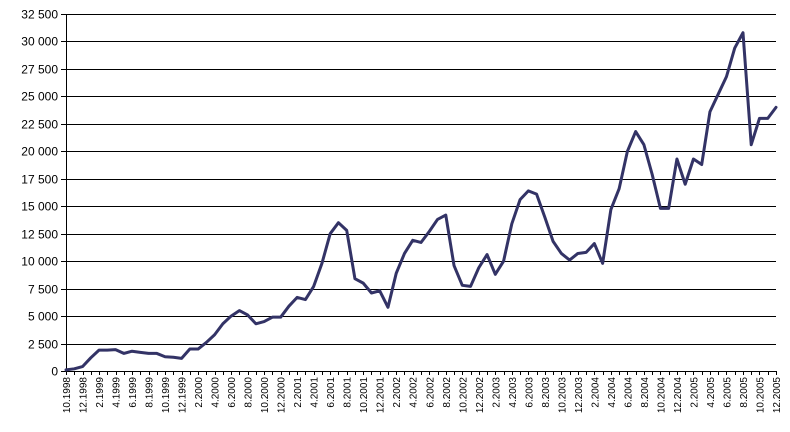 The width and height of the screenshot is (790, 432). What do you see at coordinates (562, 395) in the screenshot?
I see `x-tick-label: 10.2003` at bounding box center [562, 395].